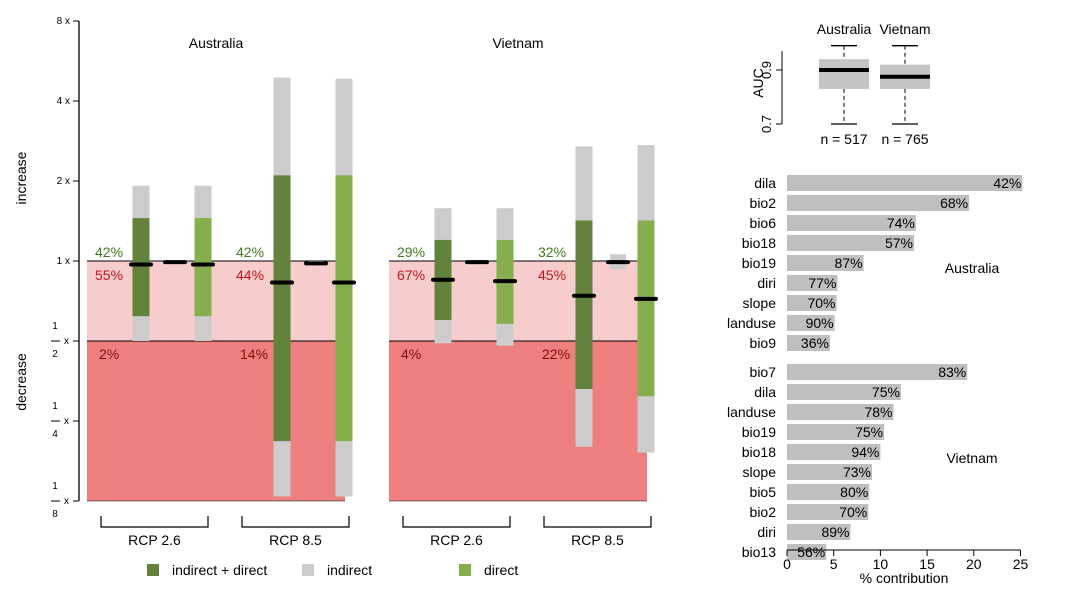 This screenshot has width=1079, height=589. What do you see at coordinates (501, 570) in the screenshot?
I see `legend-label: direct` at bounding box center [501, 570].